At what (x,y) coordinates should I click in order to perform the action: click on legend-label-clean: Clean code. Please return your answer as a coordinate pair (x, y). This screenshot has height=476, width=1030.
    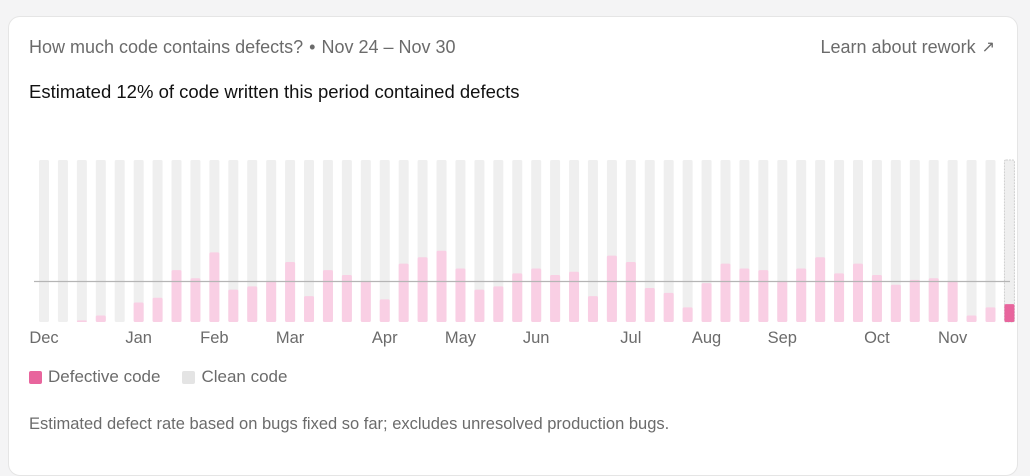
    Looking at the image, I should click on (244, 376).